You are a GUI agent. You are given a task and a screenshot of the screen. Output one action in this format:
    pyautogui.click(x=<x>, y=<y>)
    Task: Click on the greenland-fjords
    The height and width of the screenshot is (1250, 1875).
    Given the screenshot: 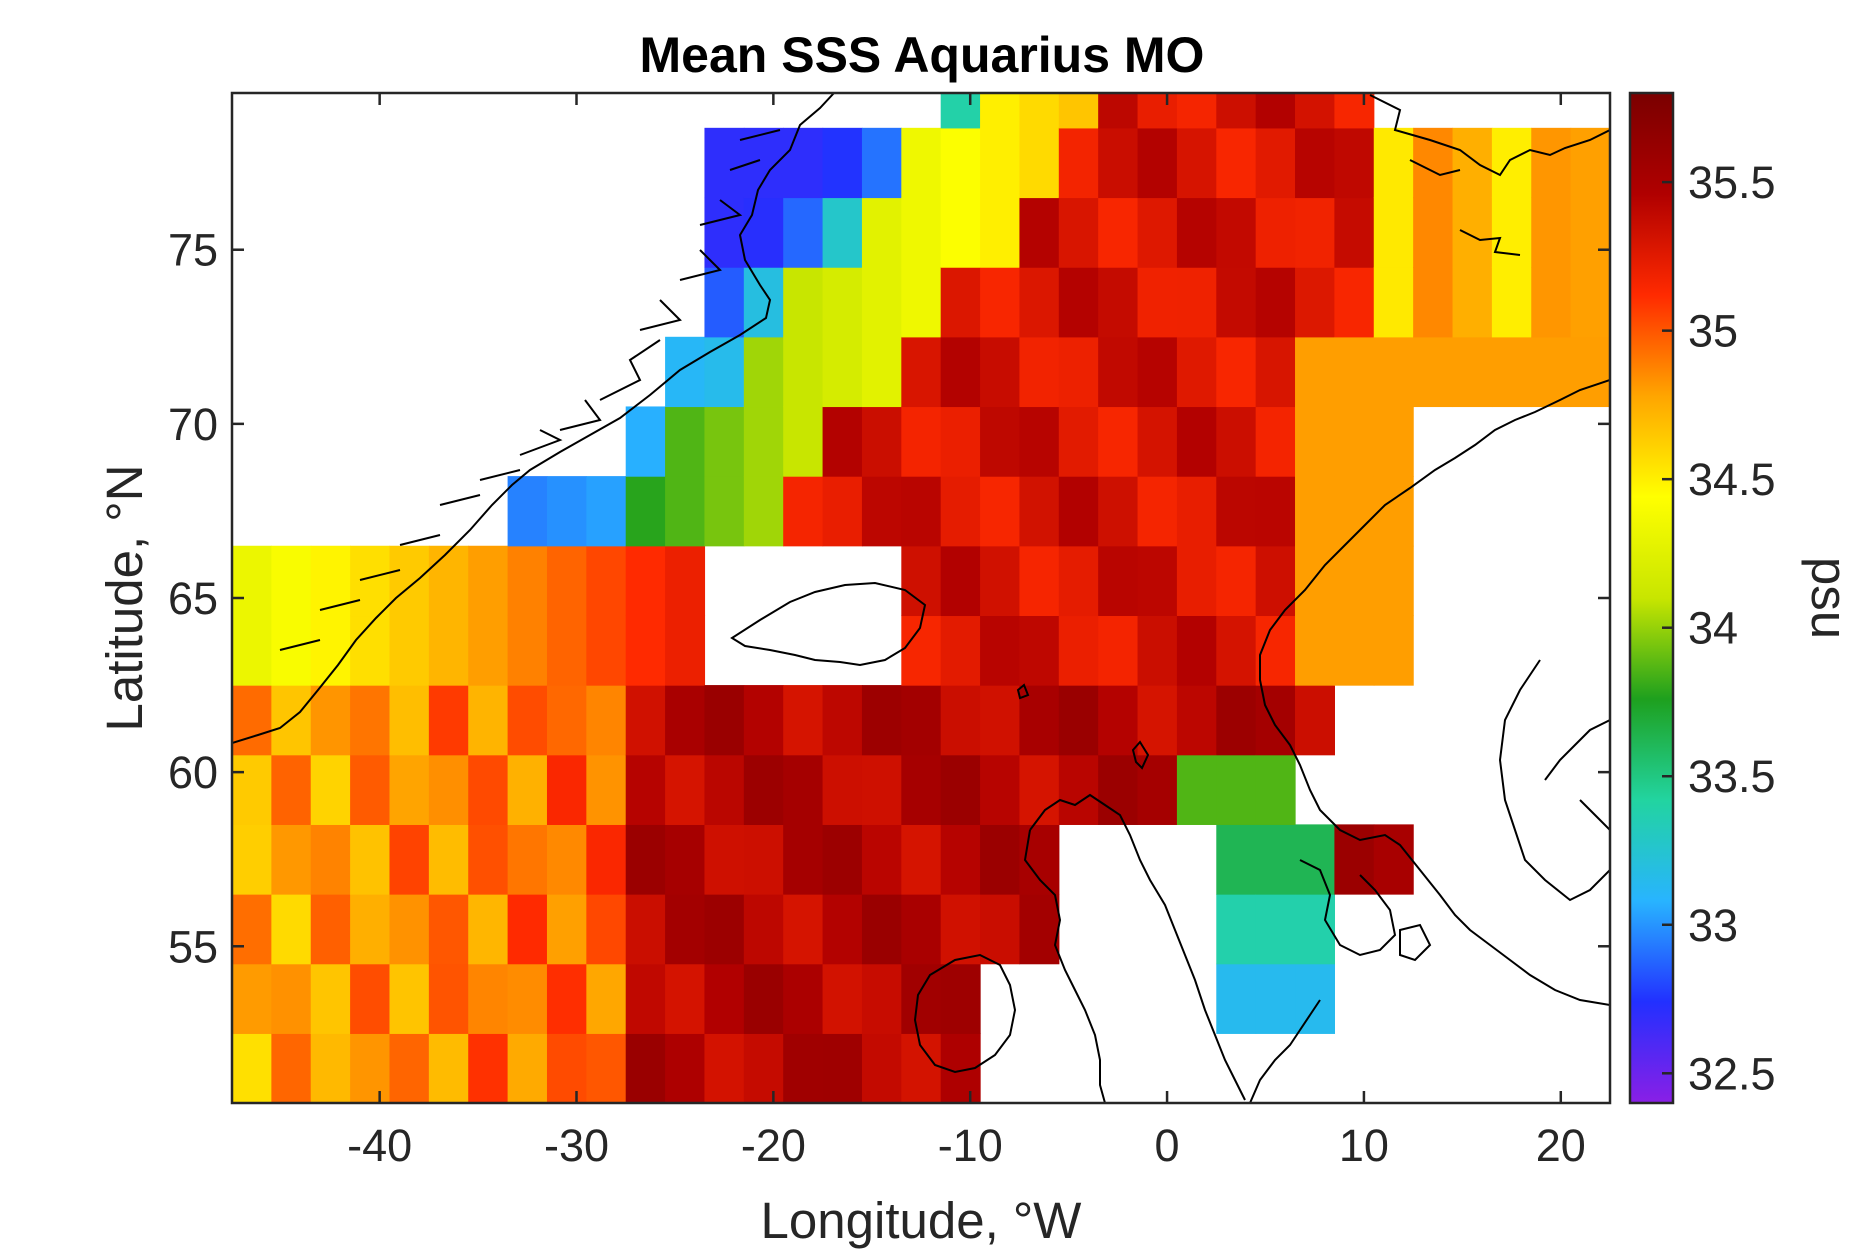 What is the action you would take?
    pyautogui.click(x=530, y=390)
    